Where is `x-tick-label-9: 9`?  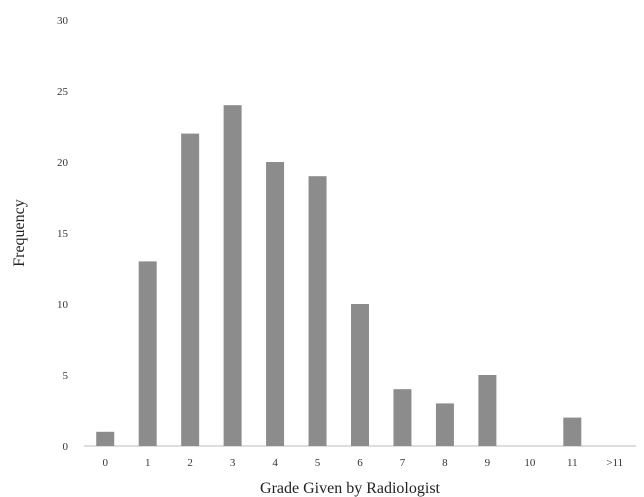 x-tick-label-9: 9 is located at coordinates (488, 463).